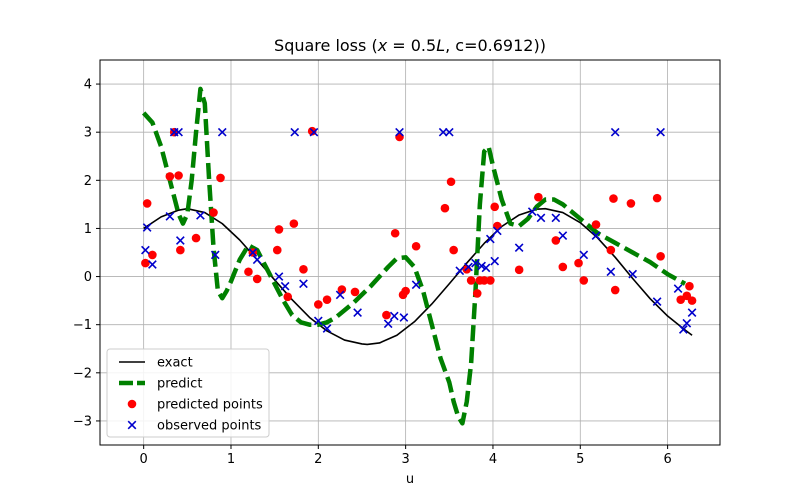  I want to click on y-tick-label: 4, so click(88, 85).